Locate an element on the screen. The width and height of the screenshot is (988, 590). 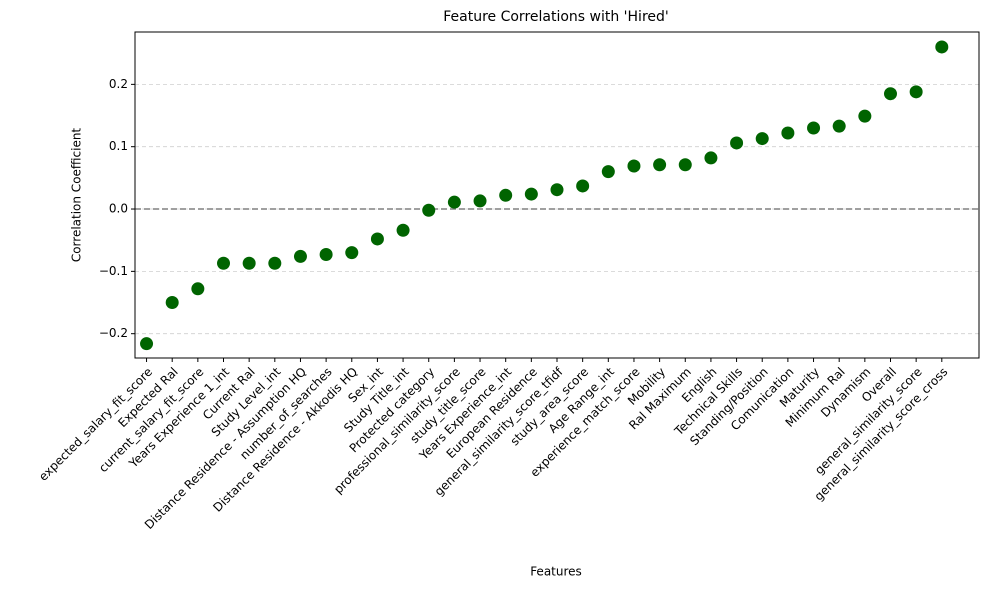
y-tick-label: 0.2 is located at coordinates (118, 84).